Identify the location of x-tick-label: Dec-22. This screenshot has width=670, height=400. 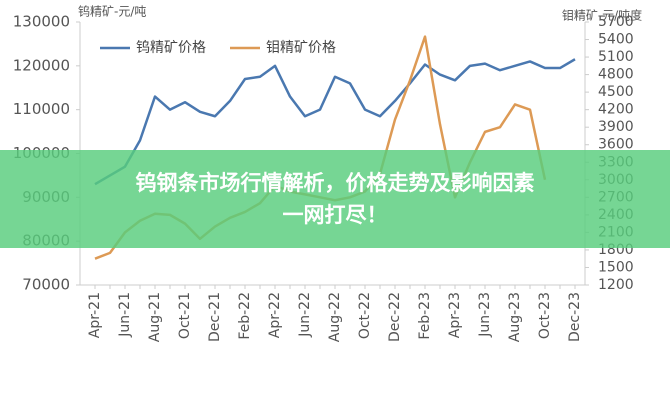
(395, 317).